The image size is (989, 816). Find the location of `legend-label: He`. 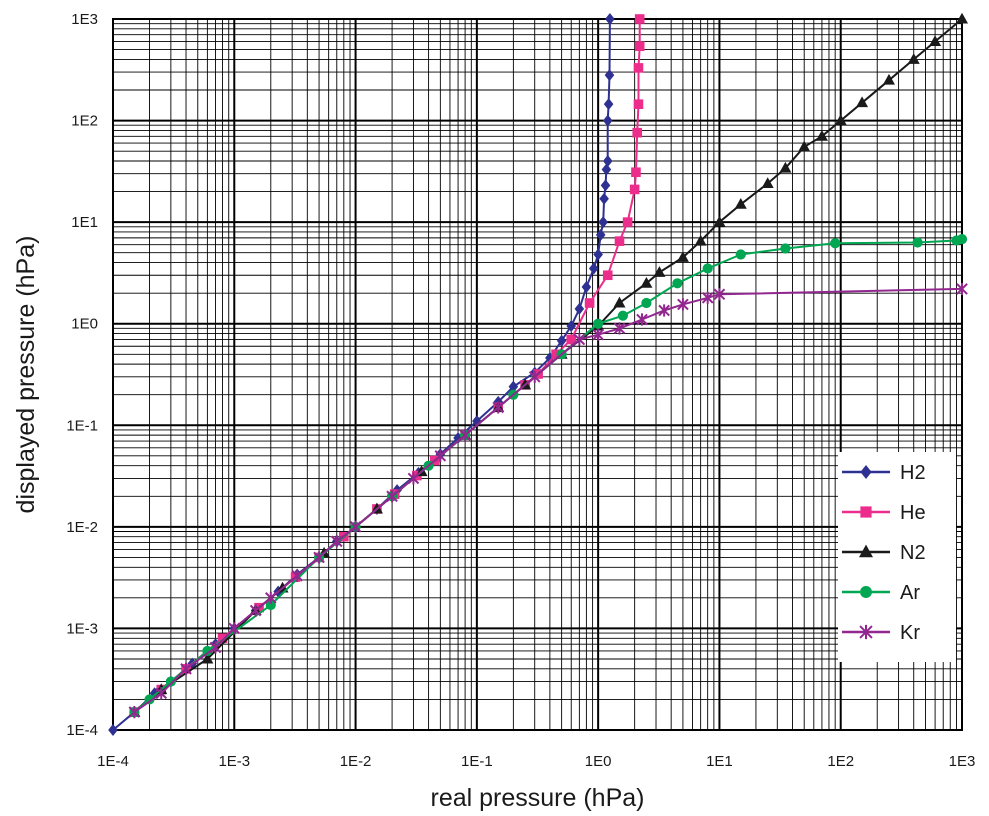

legend-label: He is located at coordinates (913, 513).